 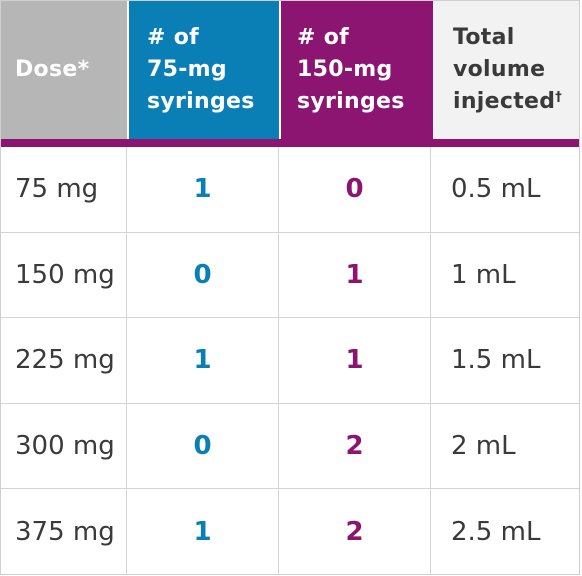 What do you see at coordinates (496, 532) in the screenshot?
I see `volume-cell: 2.5 mL` at bounding box center [496, 532].